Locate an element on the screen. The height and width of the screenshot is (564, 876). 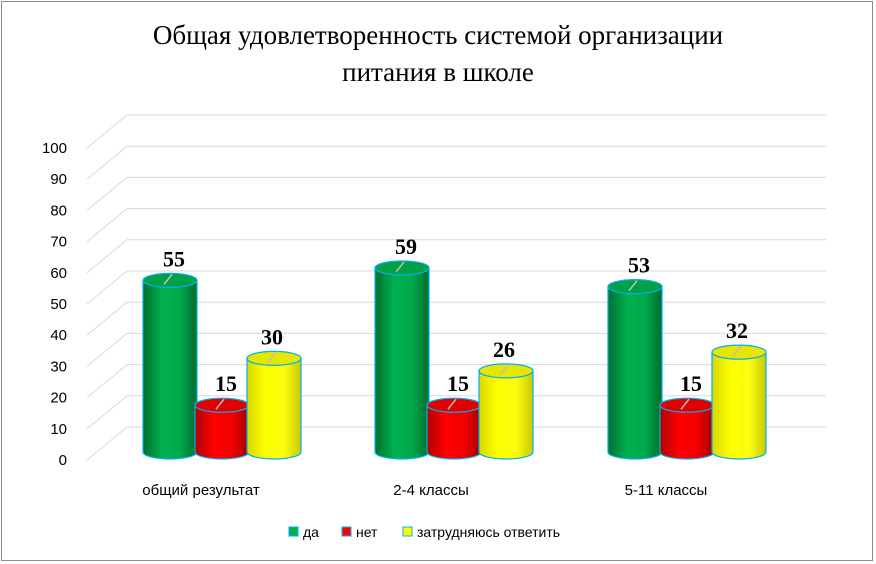
x-tick-label: 5-11 классы is located at coordinates (666, 490).